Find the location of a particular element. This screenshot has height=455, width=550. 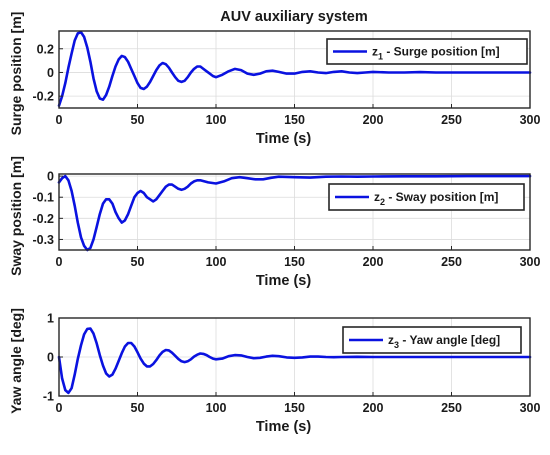

legend: z2 - Sway position [m] is located at coordinates (426, 197).